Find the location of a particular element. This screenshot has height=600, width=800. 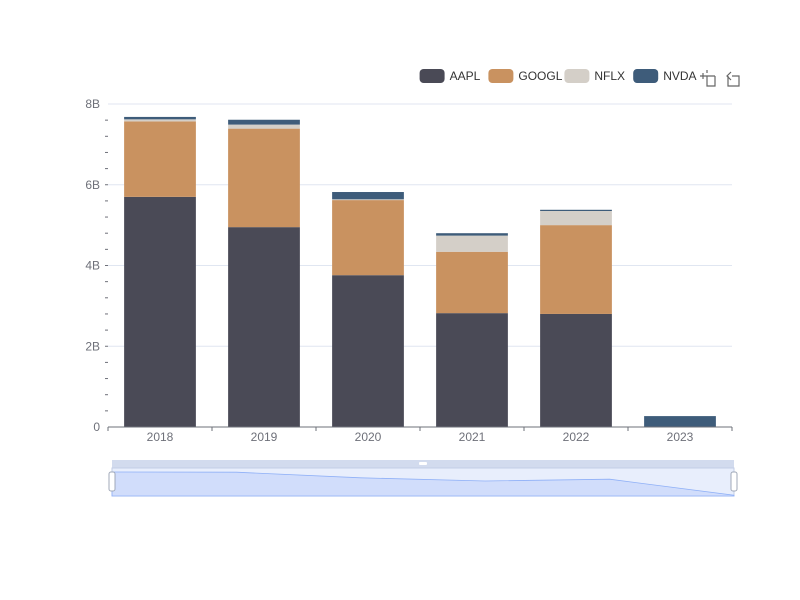

bar-googl-2022 is located at coordinates (576, 269).